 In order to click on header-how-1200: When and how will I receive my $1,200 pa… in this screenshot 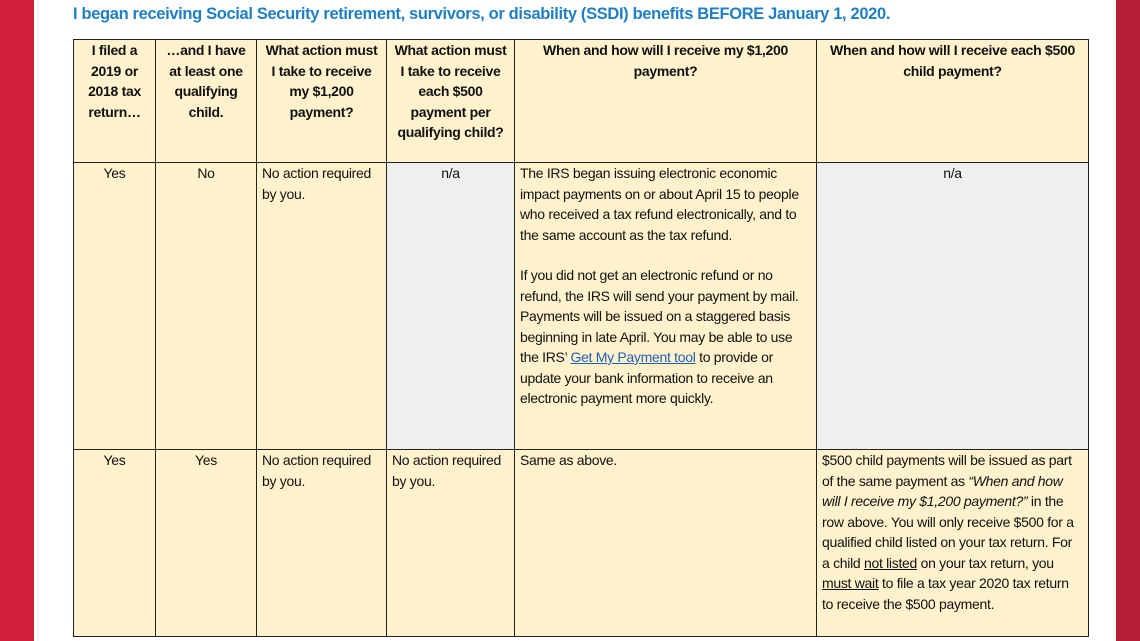, I will do `click(665, 101)`.